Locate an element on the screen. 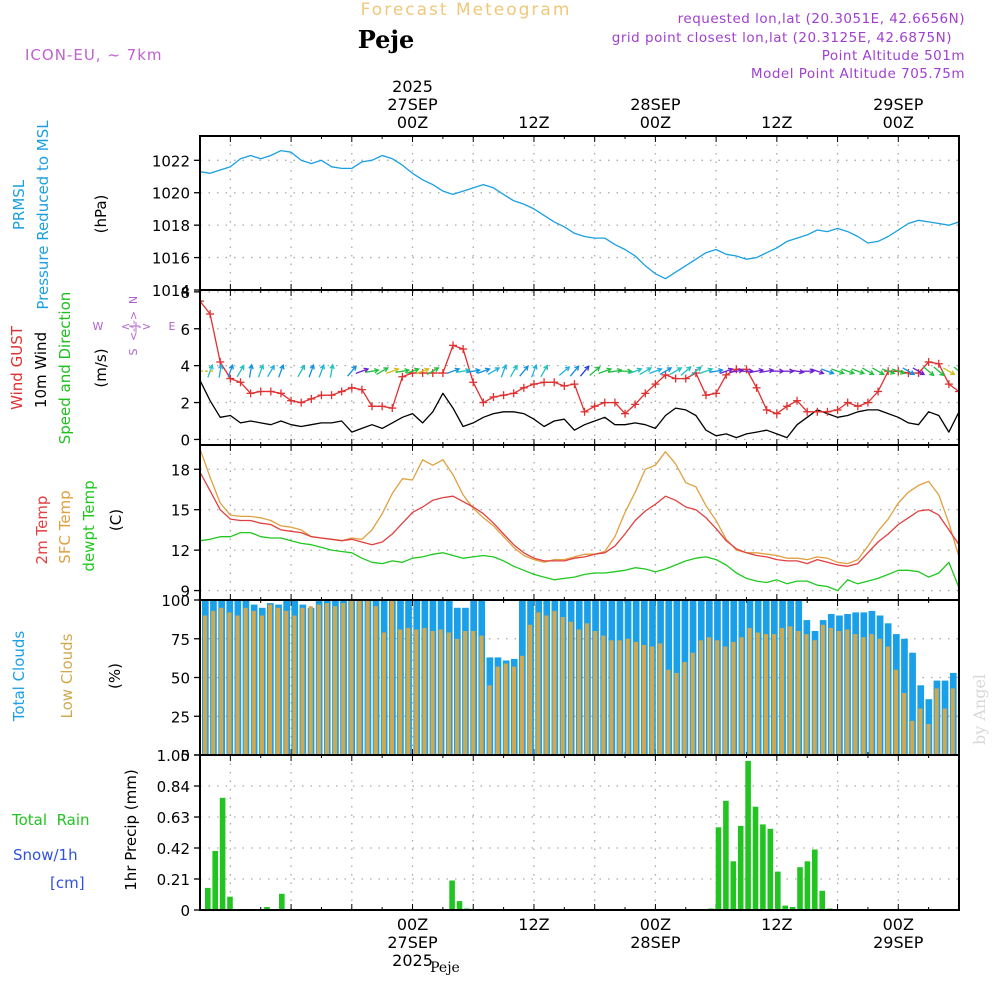 This screenshot has width=1000, height=1000. time-label-bottom: 12Z is located at coordinates (533, 924).